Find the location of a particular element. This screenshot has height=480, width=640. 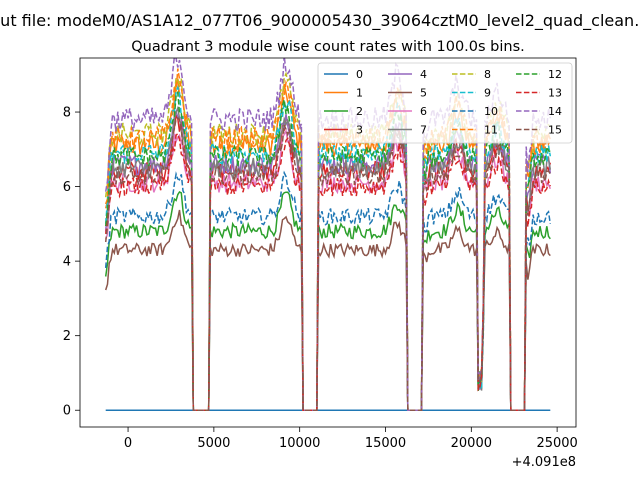

y-tick-label: 6 is located at coordinates (67, 187).